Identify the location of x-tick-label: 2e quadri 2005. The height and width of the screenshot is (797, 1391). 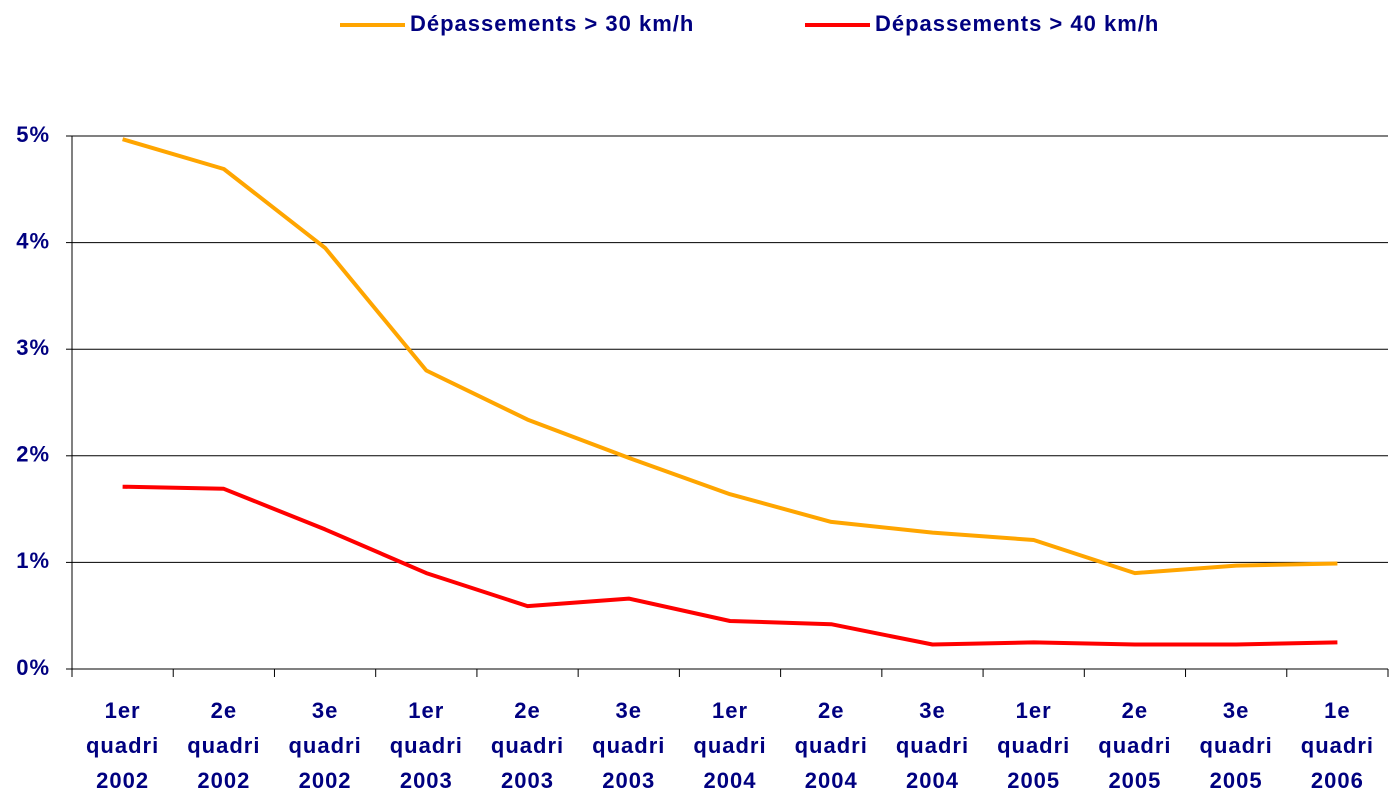
(1134, 745).